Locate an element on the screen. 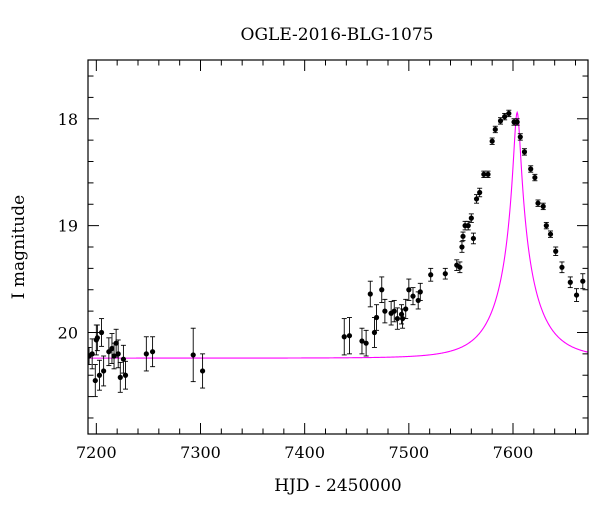 This screenshot has width=600, height=512. y-axis-label: I magnitude is located at coordinates (19, 247).